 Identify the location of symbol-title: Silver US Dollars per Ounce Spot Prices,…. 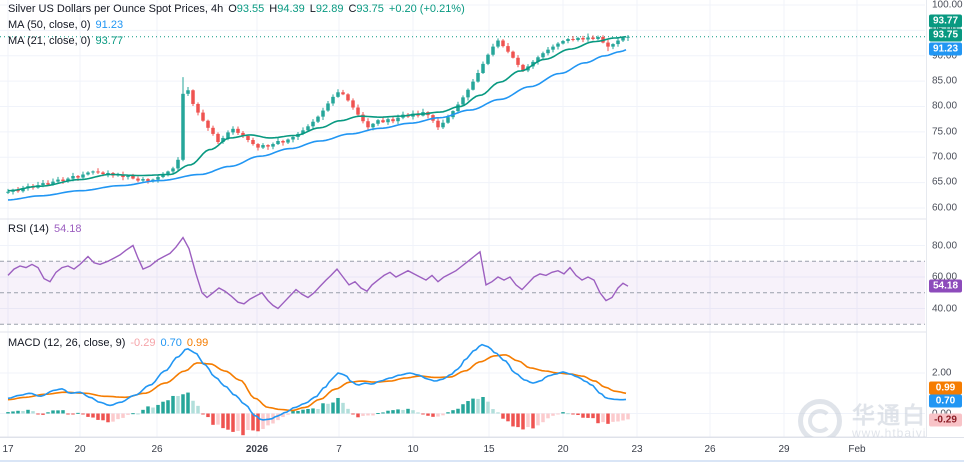
(116, 9).